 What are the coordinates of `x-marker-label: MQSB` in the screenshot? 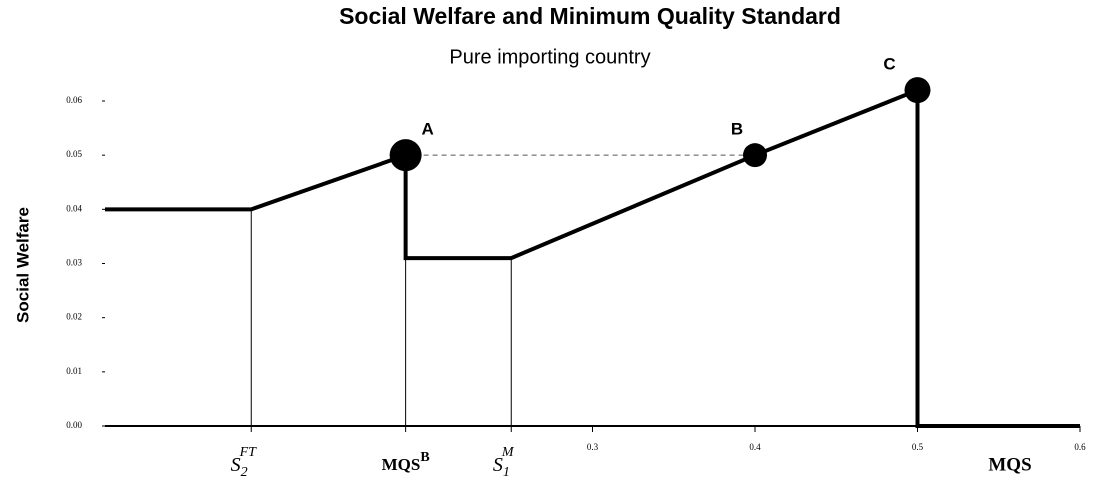 It's located at (406, 462).